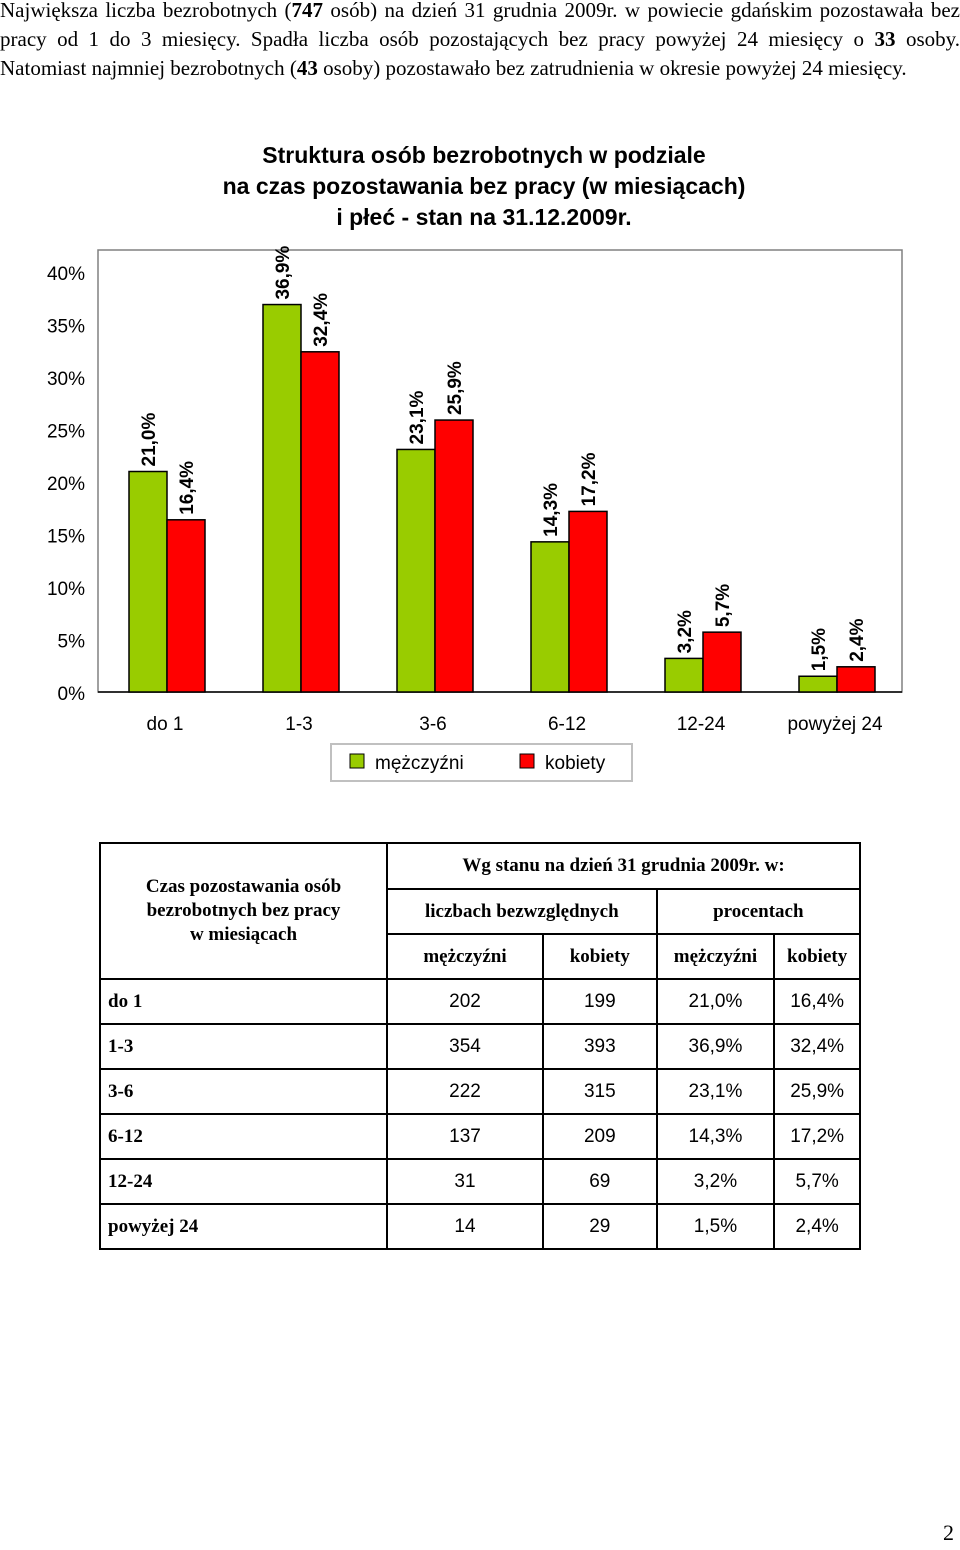 The image size is (960, 1550). Describe the element at coordinates (817, 1001) in the screenshot. I see `cell-women-pct: 16,4%` at that location.